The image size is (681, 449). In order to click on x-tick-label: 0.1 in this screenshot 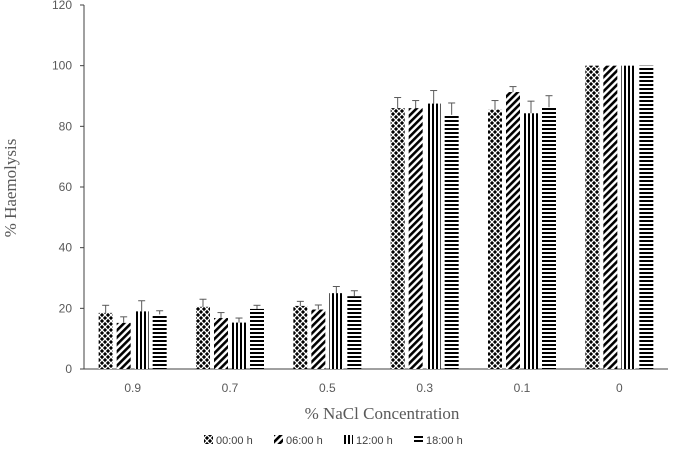, I will do `click(522, 388)`.